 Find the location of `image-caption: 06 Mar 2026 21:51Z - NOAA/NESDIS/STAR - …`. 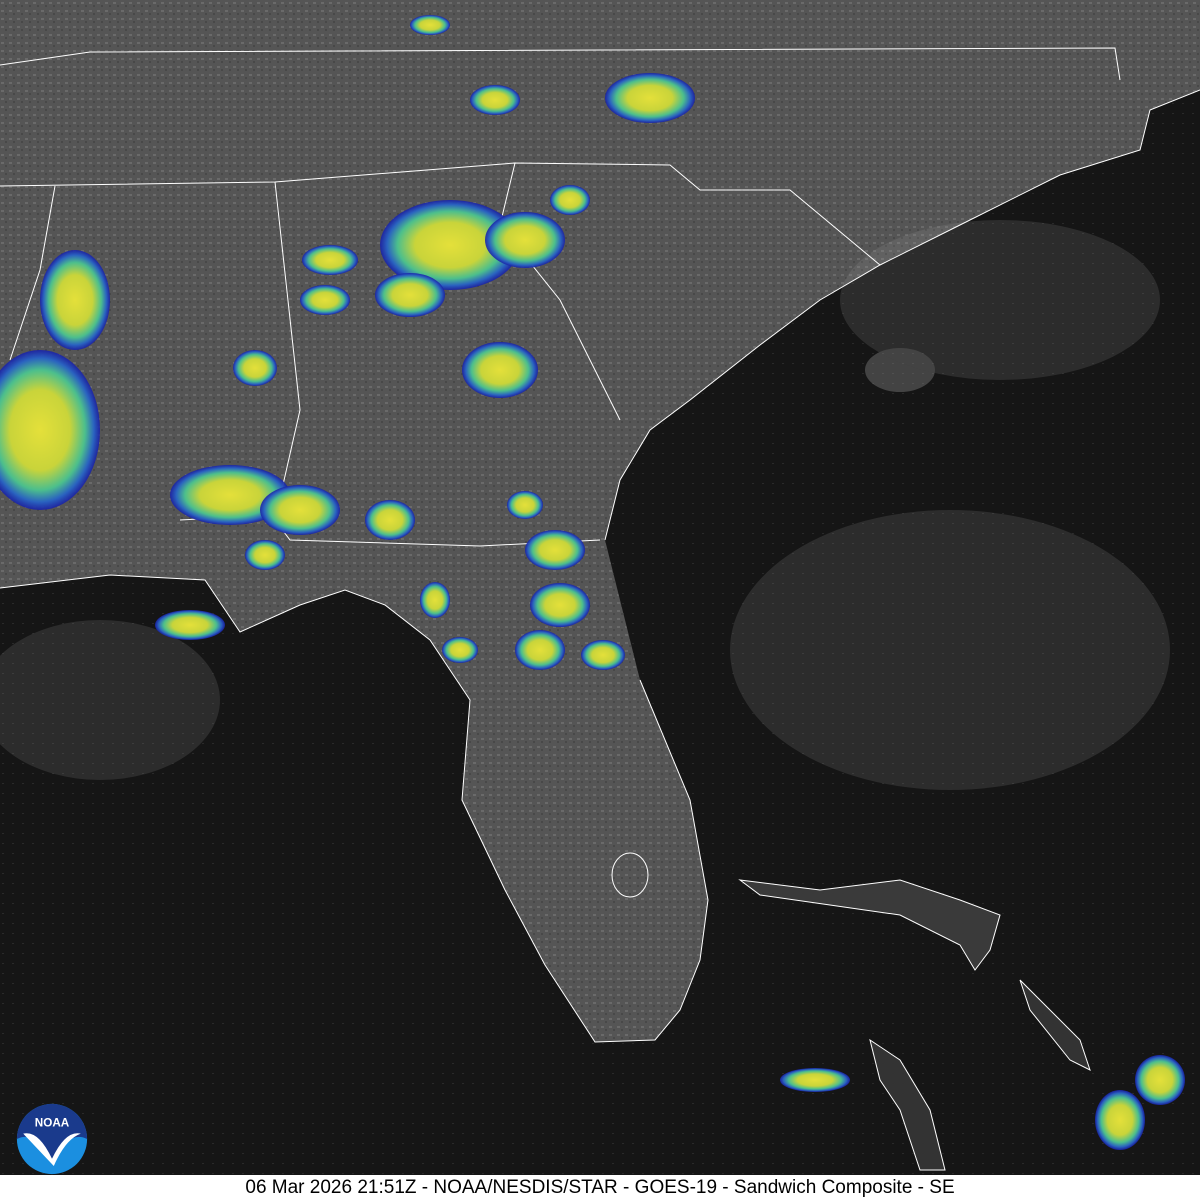

image-caption: 06 Mar 2026 21:51Z - NOAA/NESDIS/STAR - … is located at coordinates (600, 1187).